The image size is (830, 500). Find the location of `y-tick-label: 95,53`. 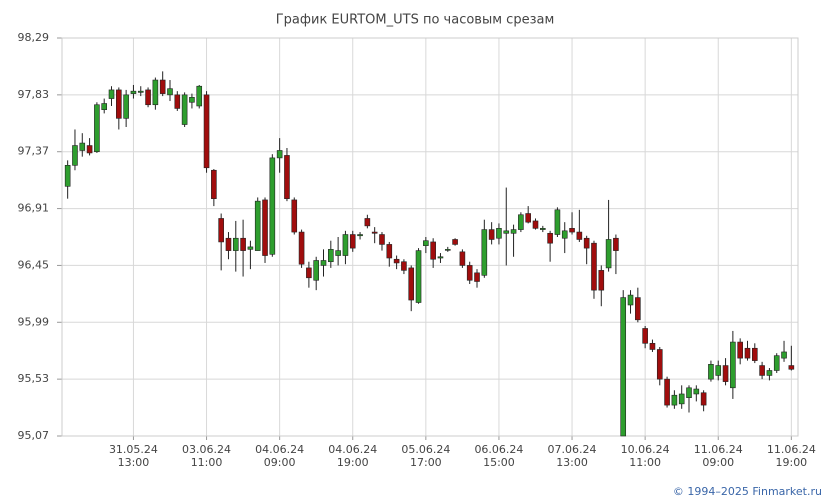

y-tick-label: 95,53 is located at coordinates (34, 378).